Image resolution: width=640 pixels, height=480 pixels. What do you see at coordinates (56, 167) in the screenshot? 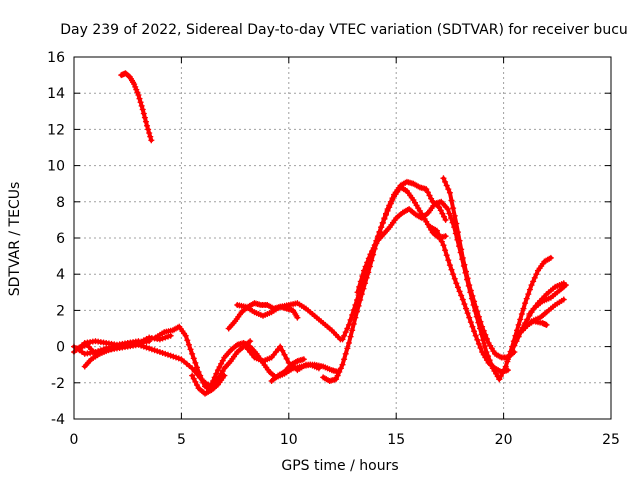
I see `y-tick-label: 10` at bounding box center [56, 167].